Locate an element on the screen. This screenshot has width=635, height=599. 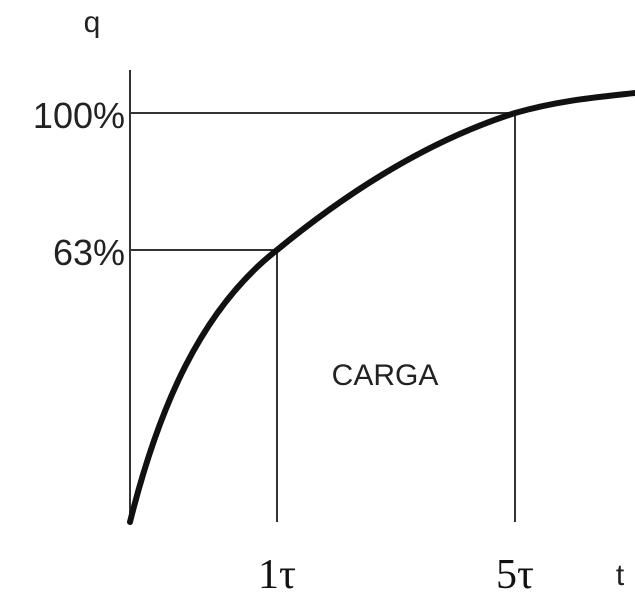
x-axis-label: t is located at coordinates (620, 575).